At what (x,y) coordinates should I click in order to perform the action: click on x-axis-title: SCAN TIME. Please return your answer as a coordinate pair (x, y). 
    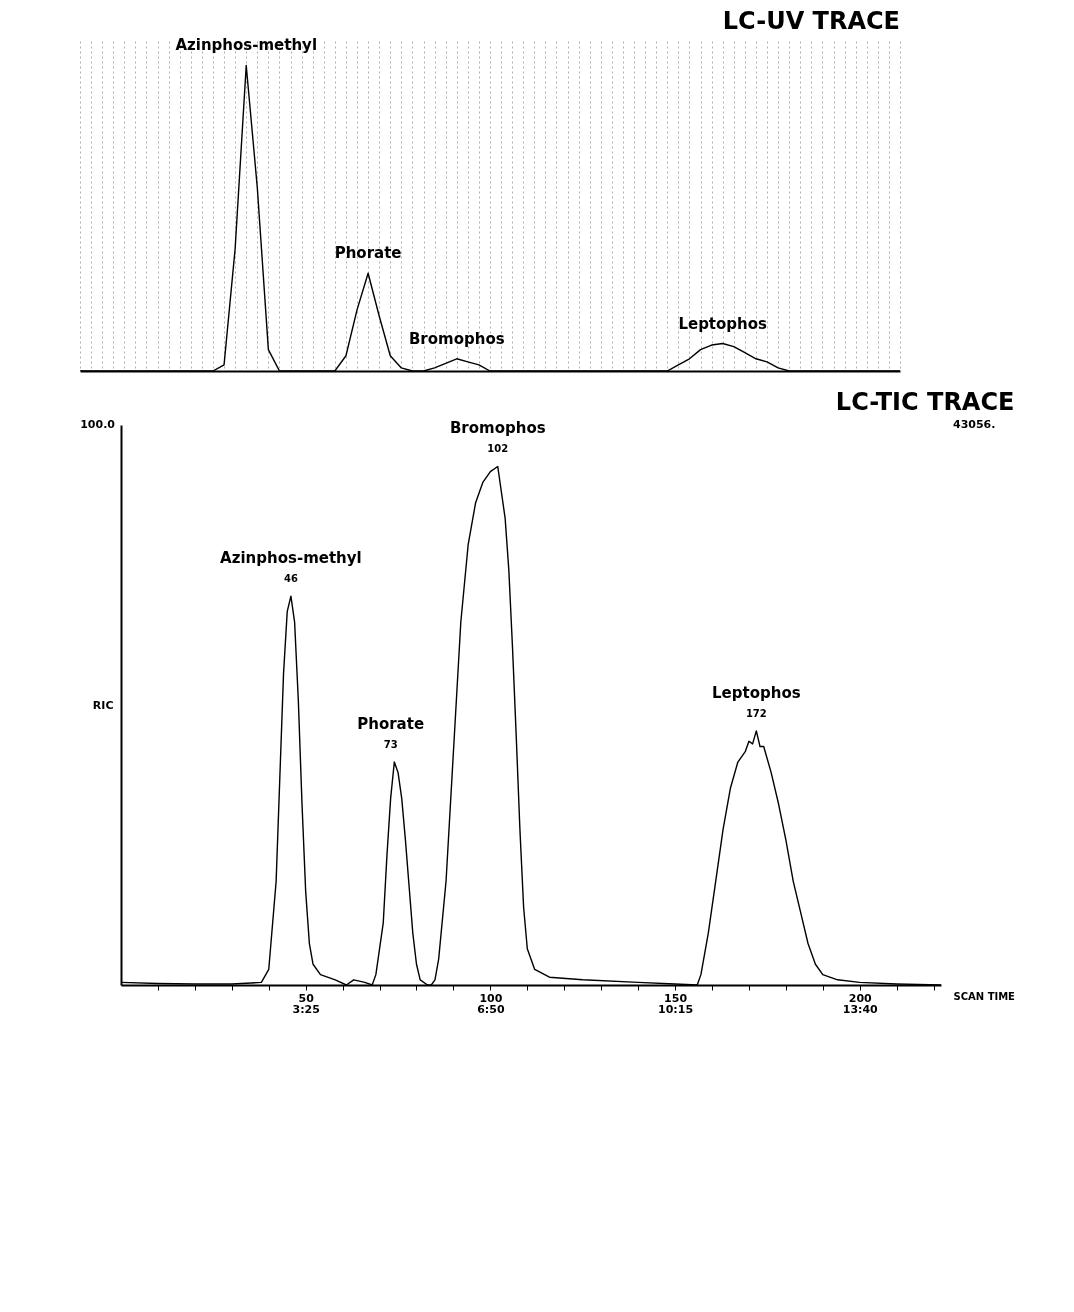
    Looking at the image, I should click on (984, 996).